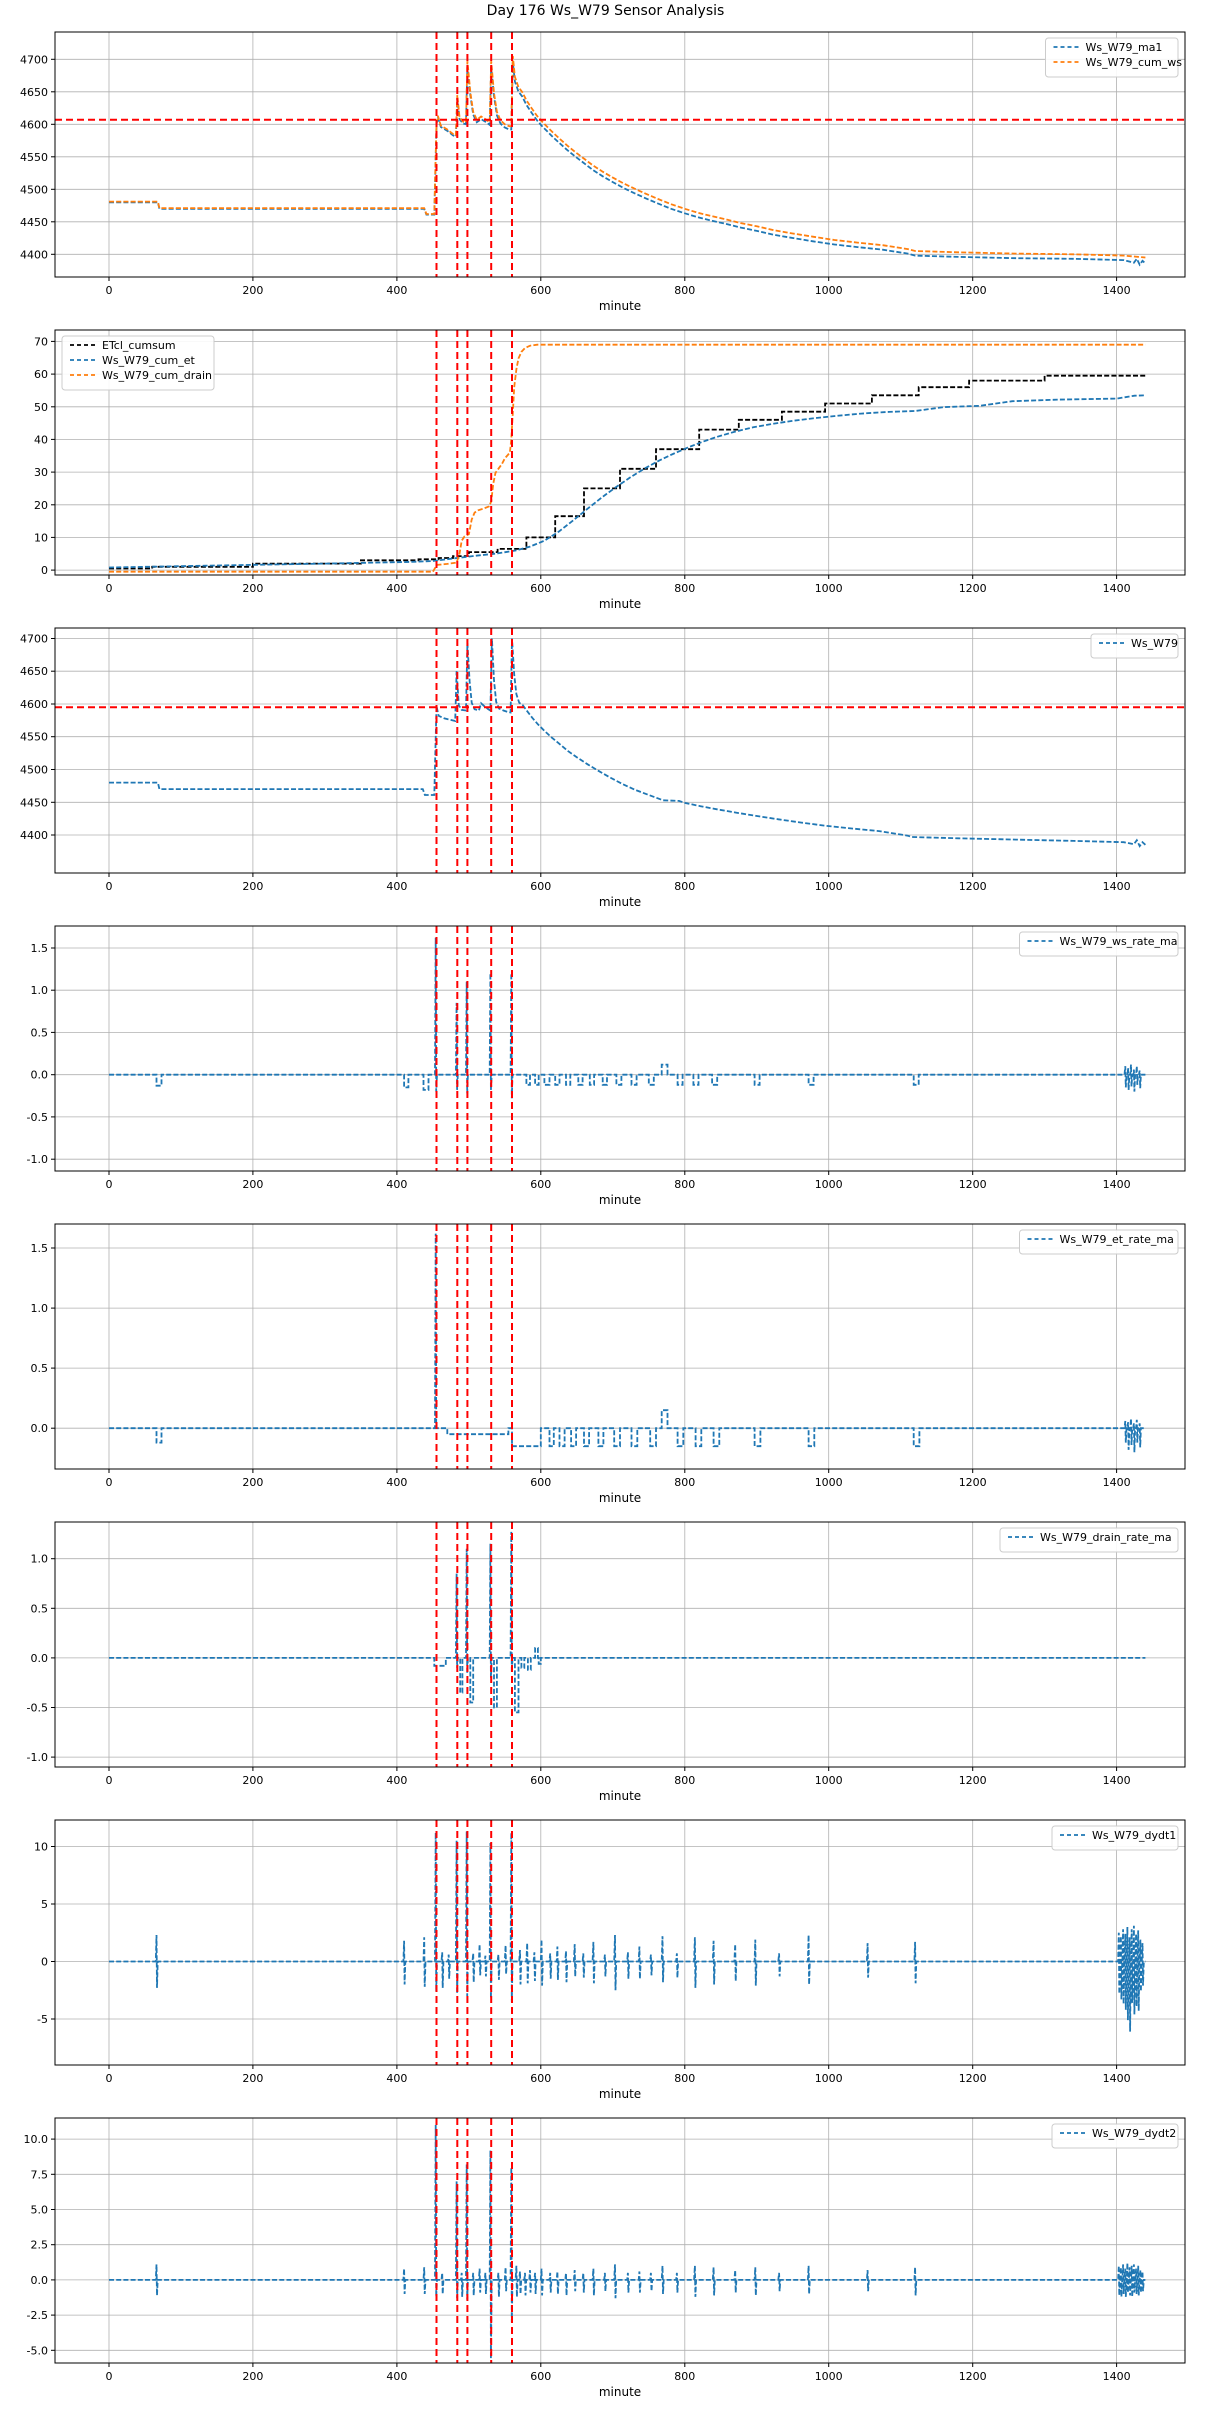 The image size is (1211, 2411). Describe the element at coordinates (627, 481) in the screenshot. I see `series-line-Ws_W79_cum_et` at that location.